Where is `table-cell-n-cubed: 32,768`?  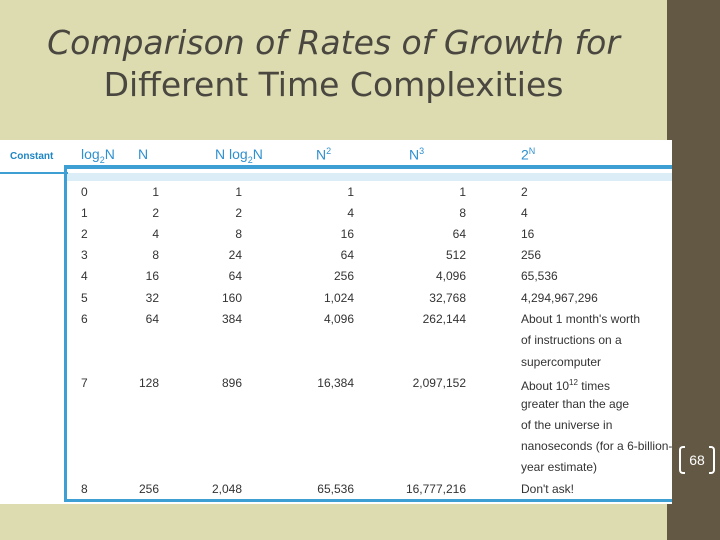 table-cell-n-cubed: 32,768 is located at coordinates (447, 298).